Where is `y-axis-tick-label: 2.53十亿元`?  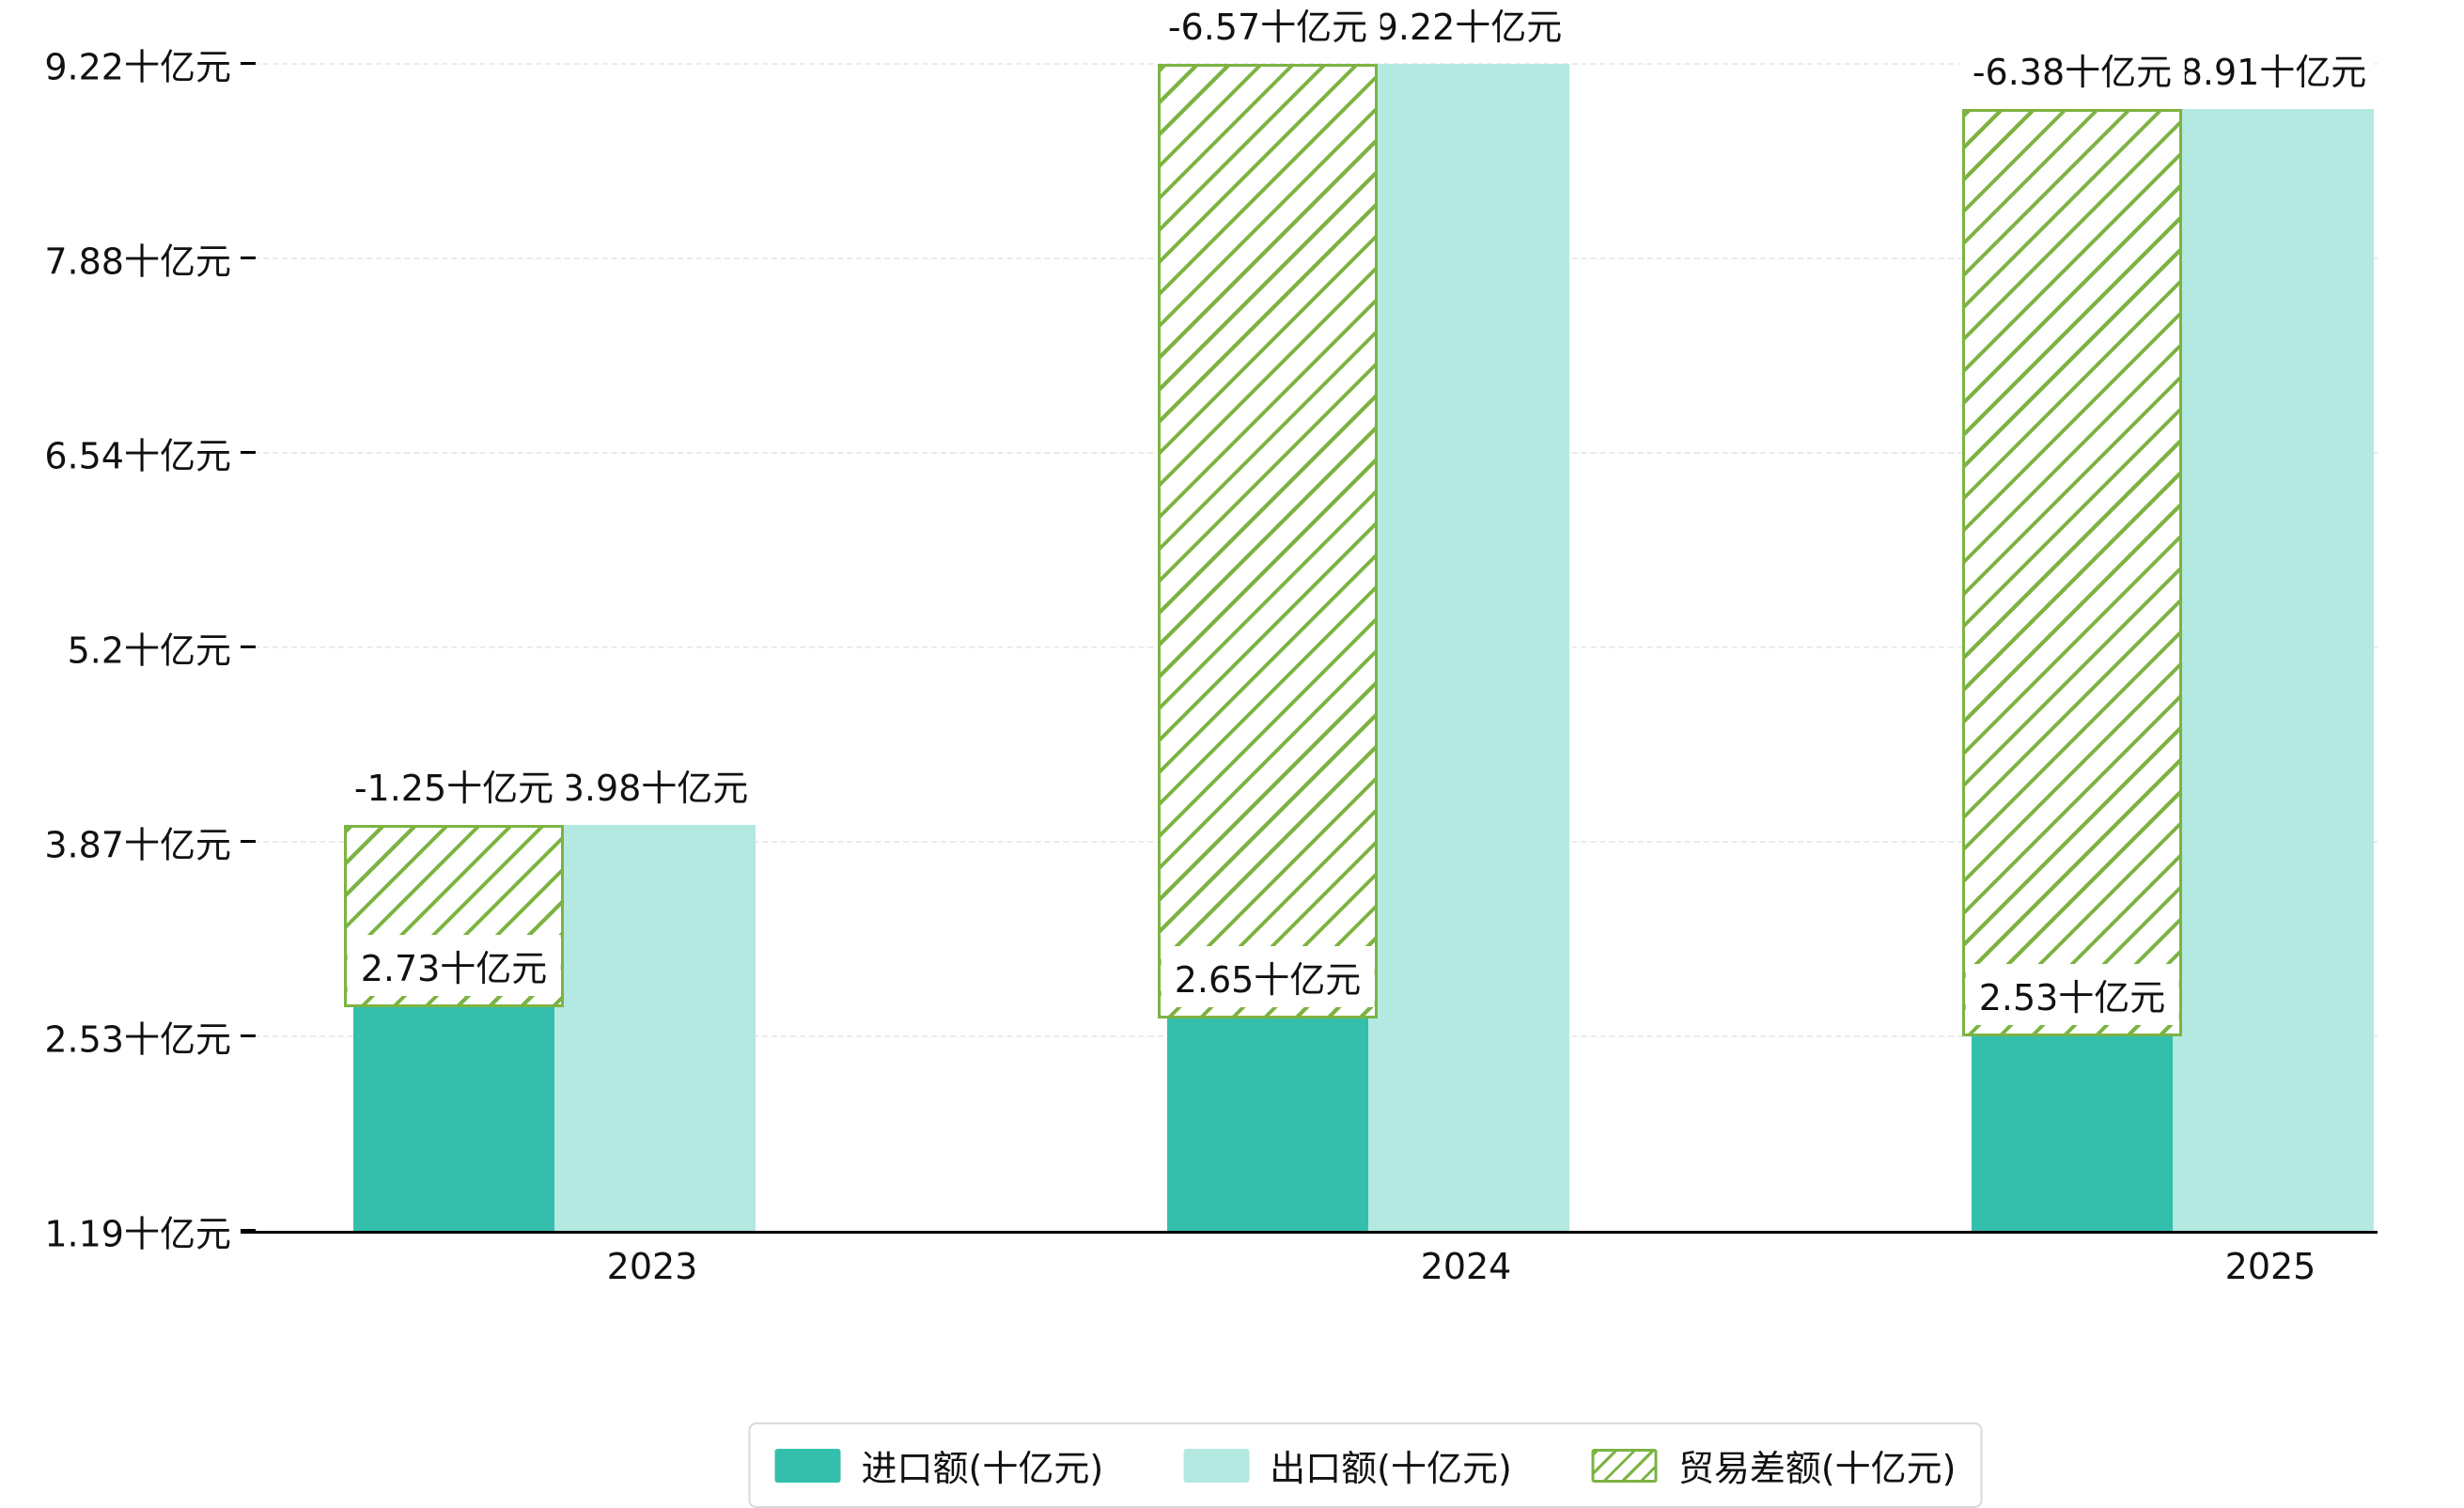
y-axis-tick-label: 2.53十亿元 is located at coordinates (137, 1039).